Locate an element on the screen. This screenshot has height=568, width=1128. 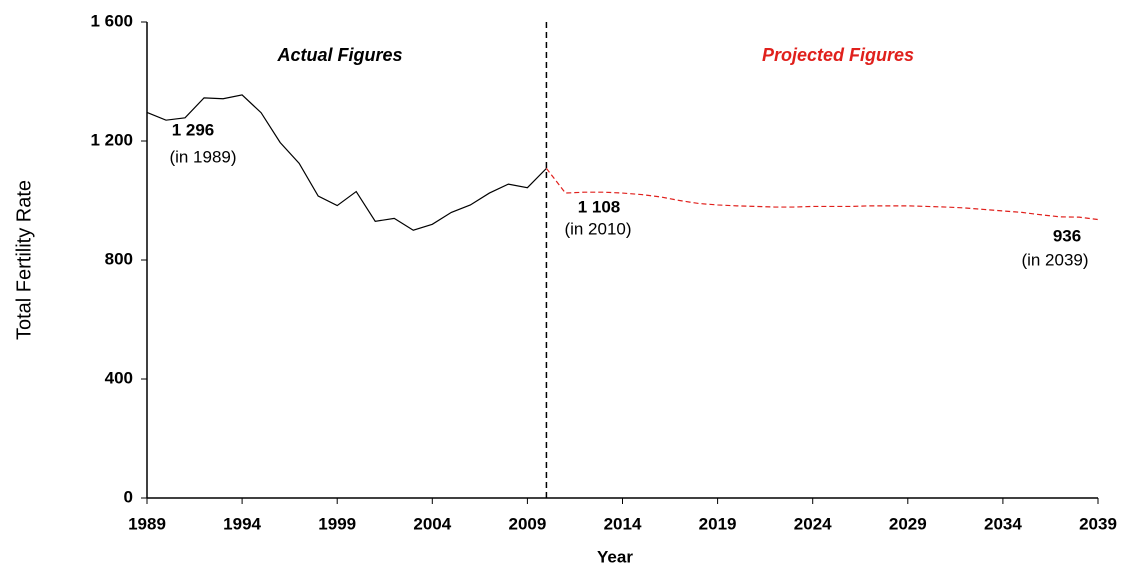
section-label: Projected Figures is located at coordinates (838, 55).